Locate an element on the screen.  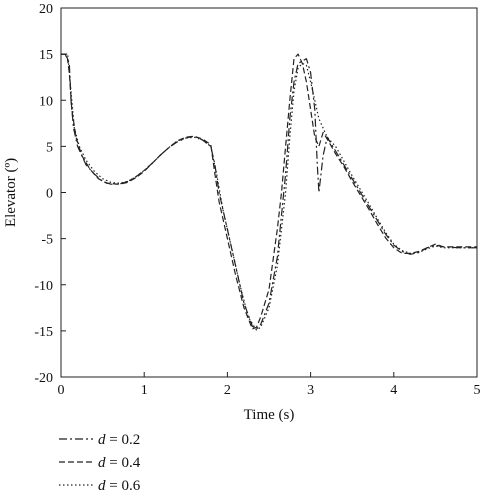
y-tick-label: 20 is located at coordinates (46, 9).